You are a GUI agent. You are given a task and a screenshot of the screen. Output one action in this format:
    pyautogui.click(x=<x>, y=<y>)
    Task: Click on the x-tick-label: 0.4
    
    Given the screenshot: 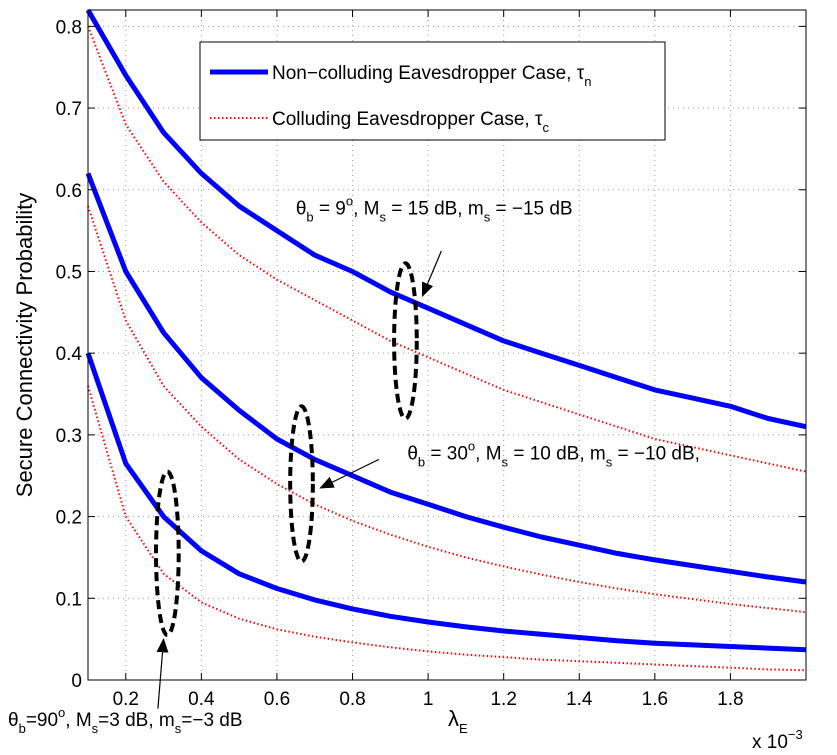 What is the action you would take?
    pyautogui.click(x=201, y=699)
    